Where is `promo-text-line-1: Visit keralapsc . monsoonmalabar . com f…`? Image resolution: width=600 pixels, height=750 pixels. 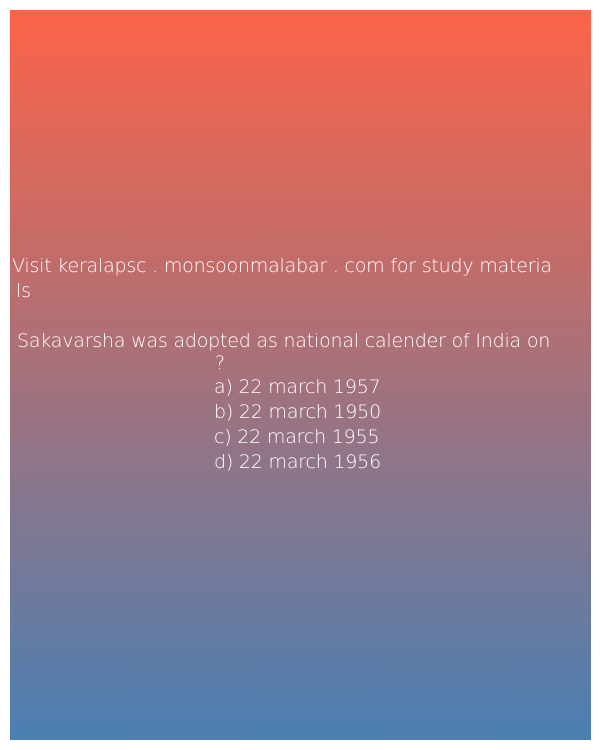 promo-text-line-1: Visit keralapsc . monsoonmalabar . com f… is located at coordinates (282, 266).